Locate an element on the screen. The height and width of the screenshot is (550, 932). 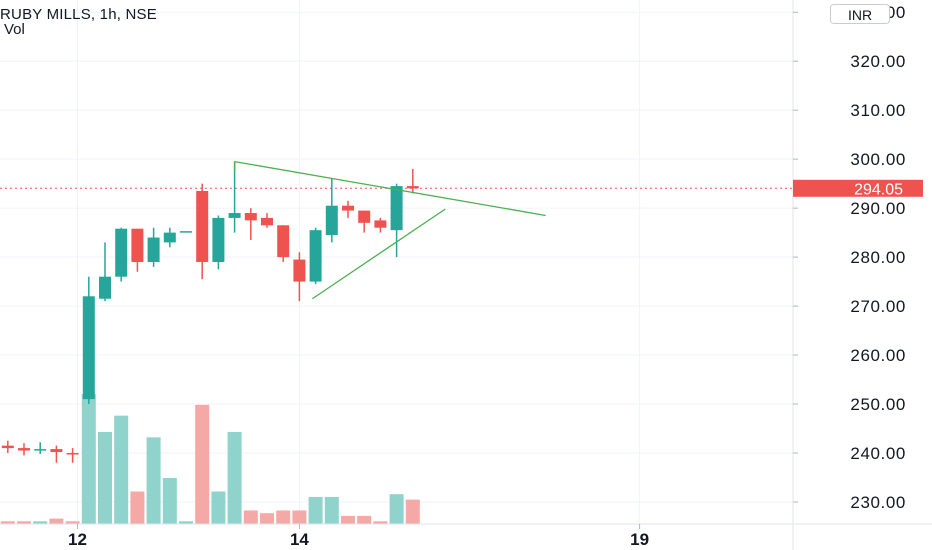
volume-bars is located at coordinates (210, 459).